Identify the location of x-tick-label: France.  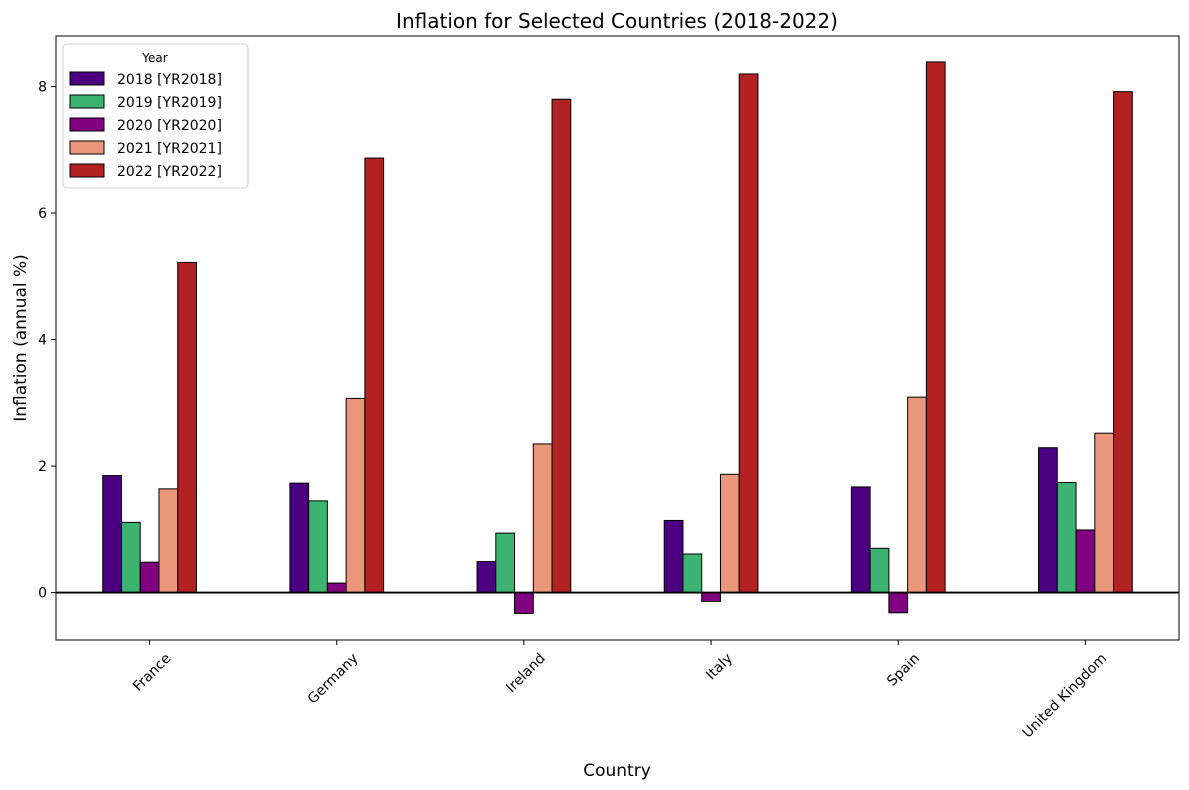
(152, 673).